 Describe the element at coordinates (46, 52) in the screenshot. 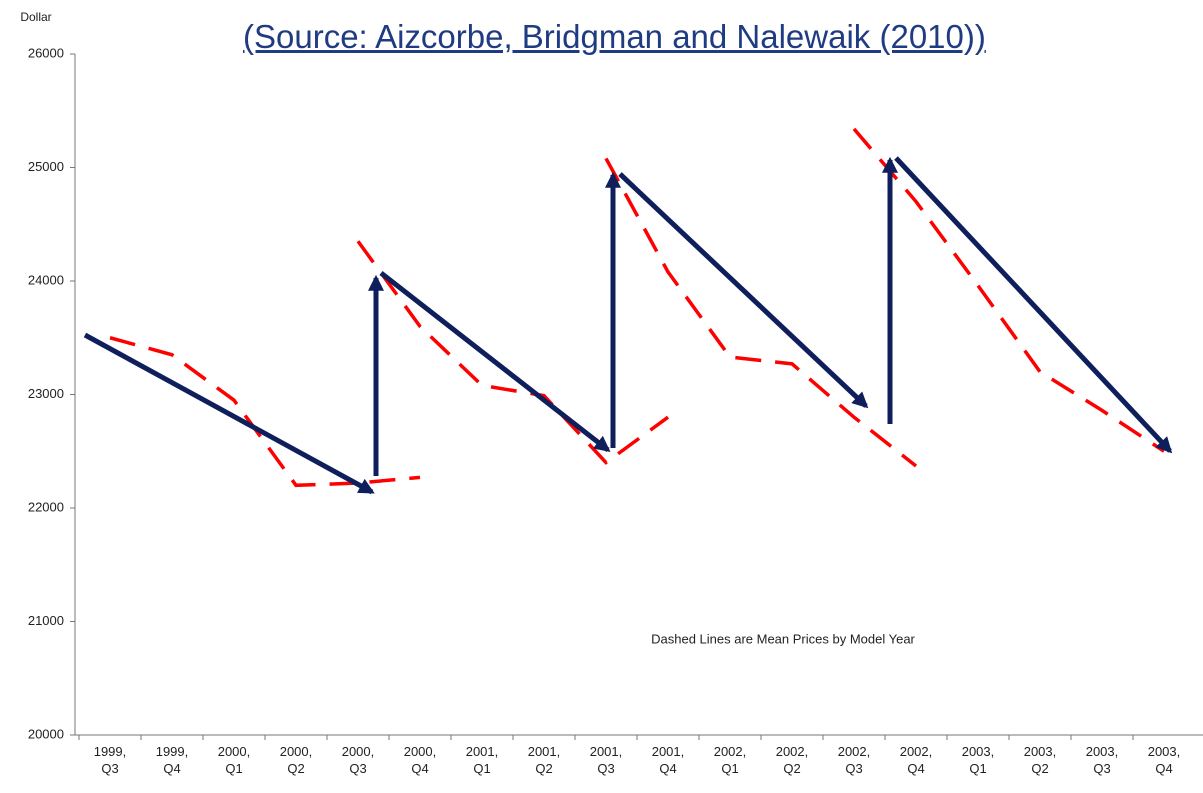

I see `y-tick-label: 26000` at that location.